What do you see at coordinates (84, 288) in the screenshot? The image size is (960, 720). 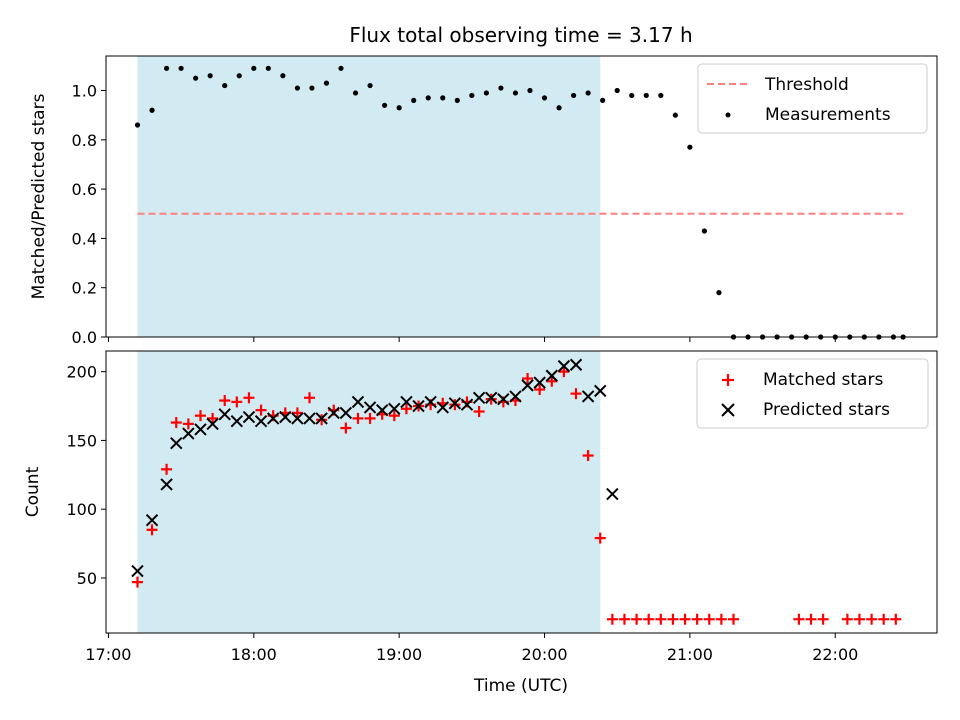 I see `top-y-tick-label: 0.2` at bounding box center [84, 288].